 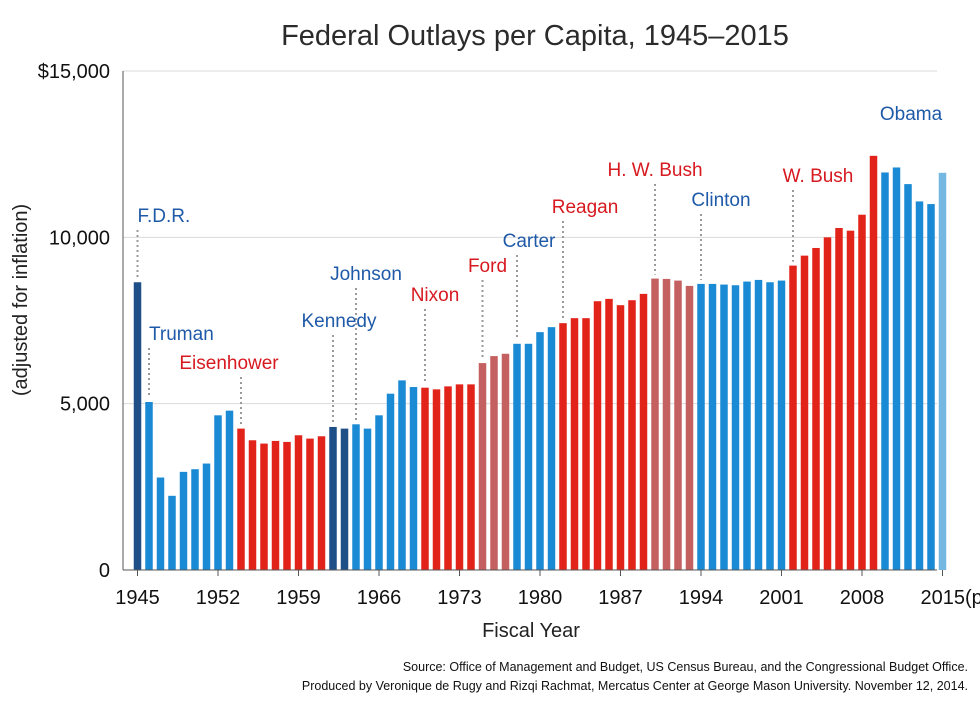 What do you see at coordinates (654, 170) in the screenshot?
I see `president-label: H. W. Bush` at bounding box center [654, 170].